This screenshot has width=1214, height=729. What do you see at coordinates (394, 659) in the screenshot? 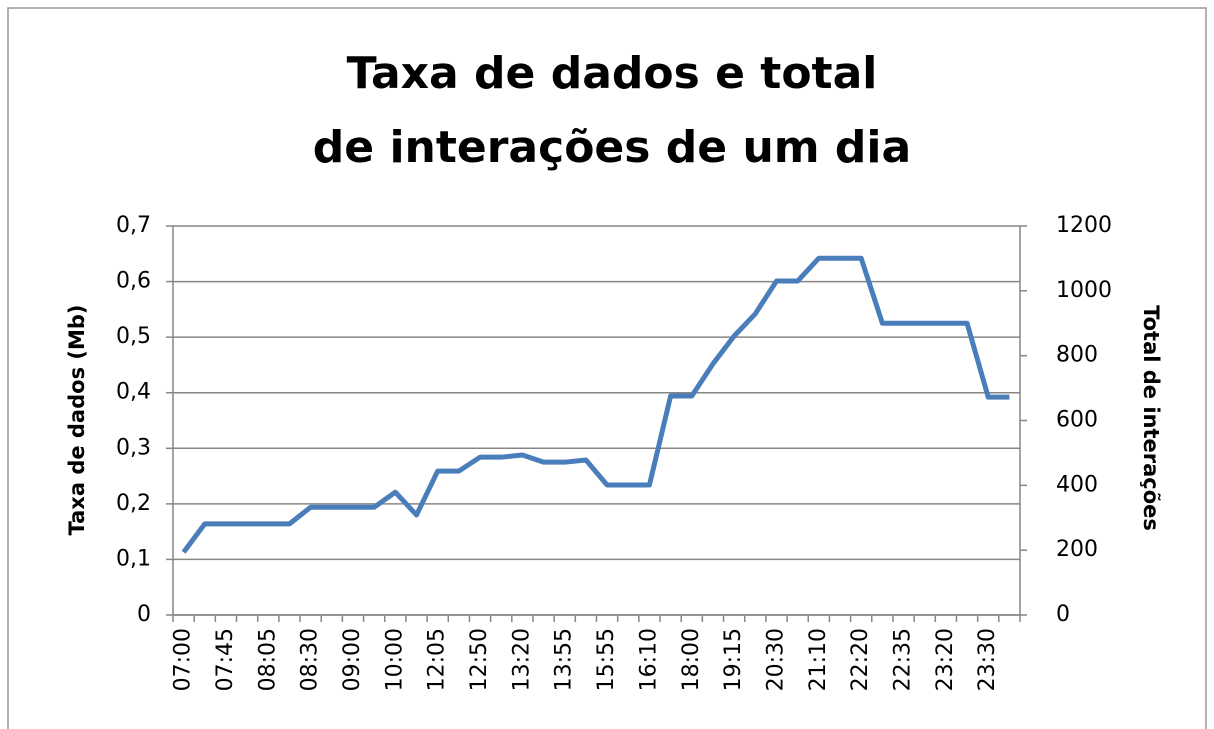
I see `x-tick-label: 10:00` at bounding box center [394, 659].